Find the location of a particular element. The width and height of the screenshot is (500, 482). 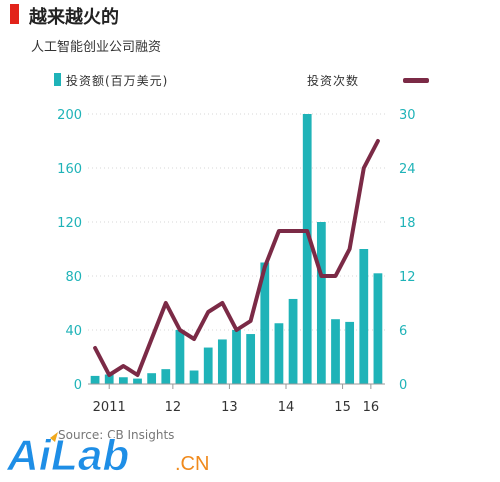

svg-text: .CN is located at coordinates (192, 464).